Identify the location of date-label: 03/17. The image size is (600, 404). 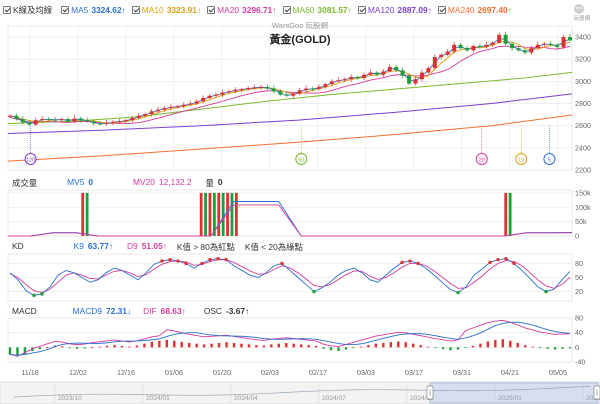
(414, 372).